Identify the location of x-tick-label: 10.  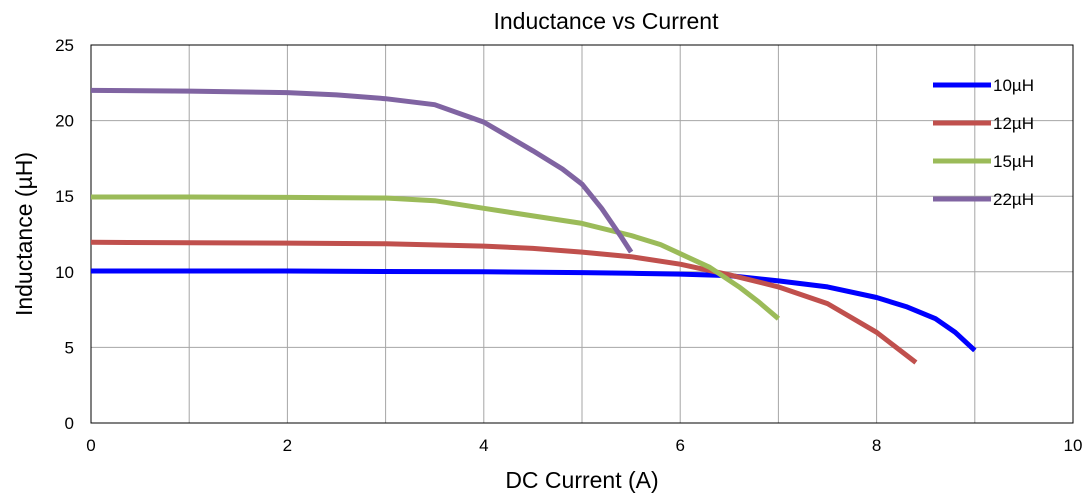
(1073, 445).